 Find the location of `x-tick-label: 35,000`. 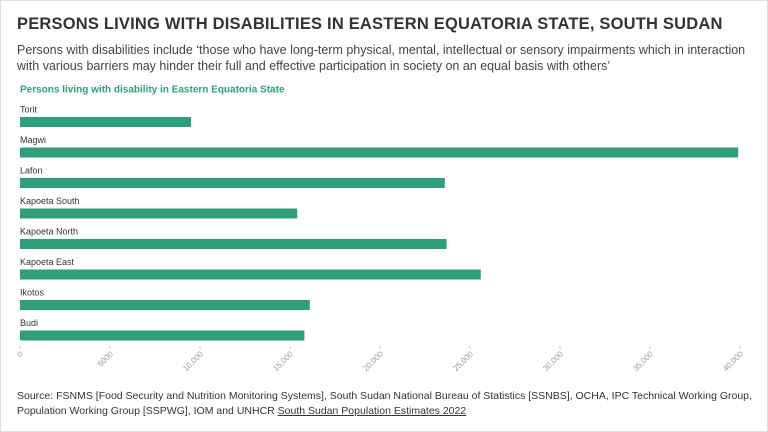

x-tick-label: 35,000 is located at coordinates (643, 361).